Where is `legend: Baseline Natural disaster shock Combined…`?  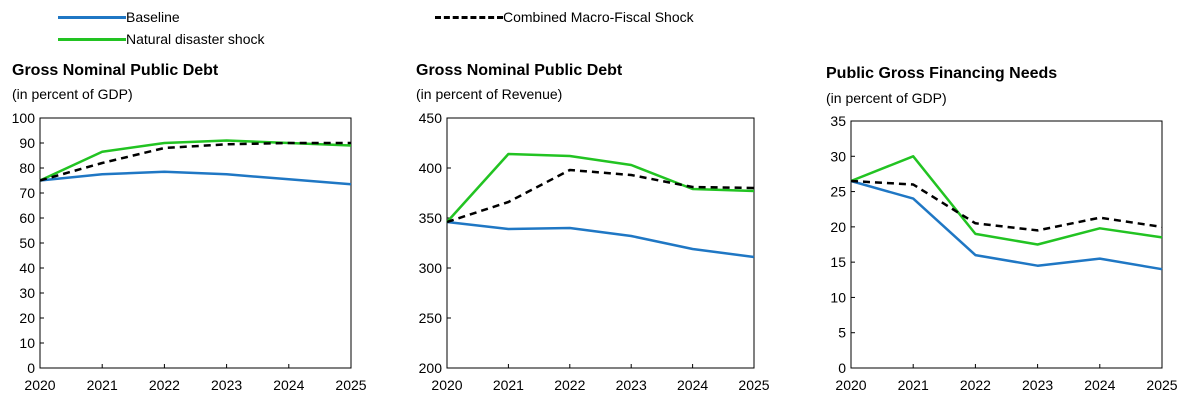
legend: Baseline Natural disaster shock Combined… is located at coordinates (588, 25).